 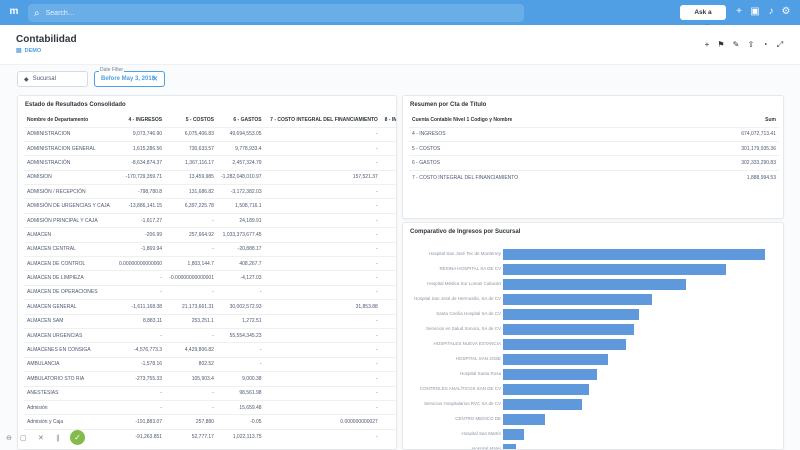 What do you see at coordinates (69, 364) in the screenshot?
I see `table-cell: AMBULANCIA` at bounding box center [69, 364].